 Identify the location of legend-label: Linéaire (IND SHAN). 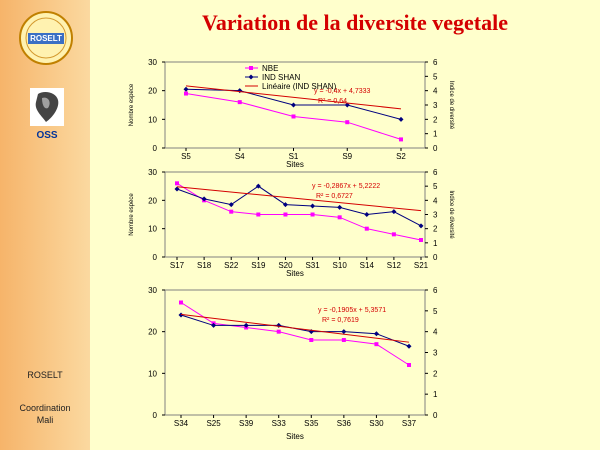
(299, 86).